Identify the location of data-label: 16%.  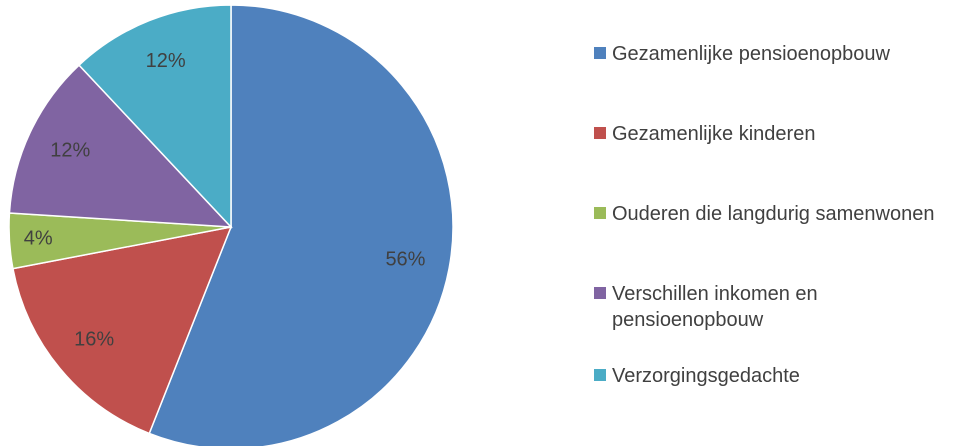
(94, 339).